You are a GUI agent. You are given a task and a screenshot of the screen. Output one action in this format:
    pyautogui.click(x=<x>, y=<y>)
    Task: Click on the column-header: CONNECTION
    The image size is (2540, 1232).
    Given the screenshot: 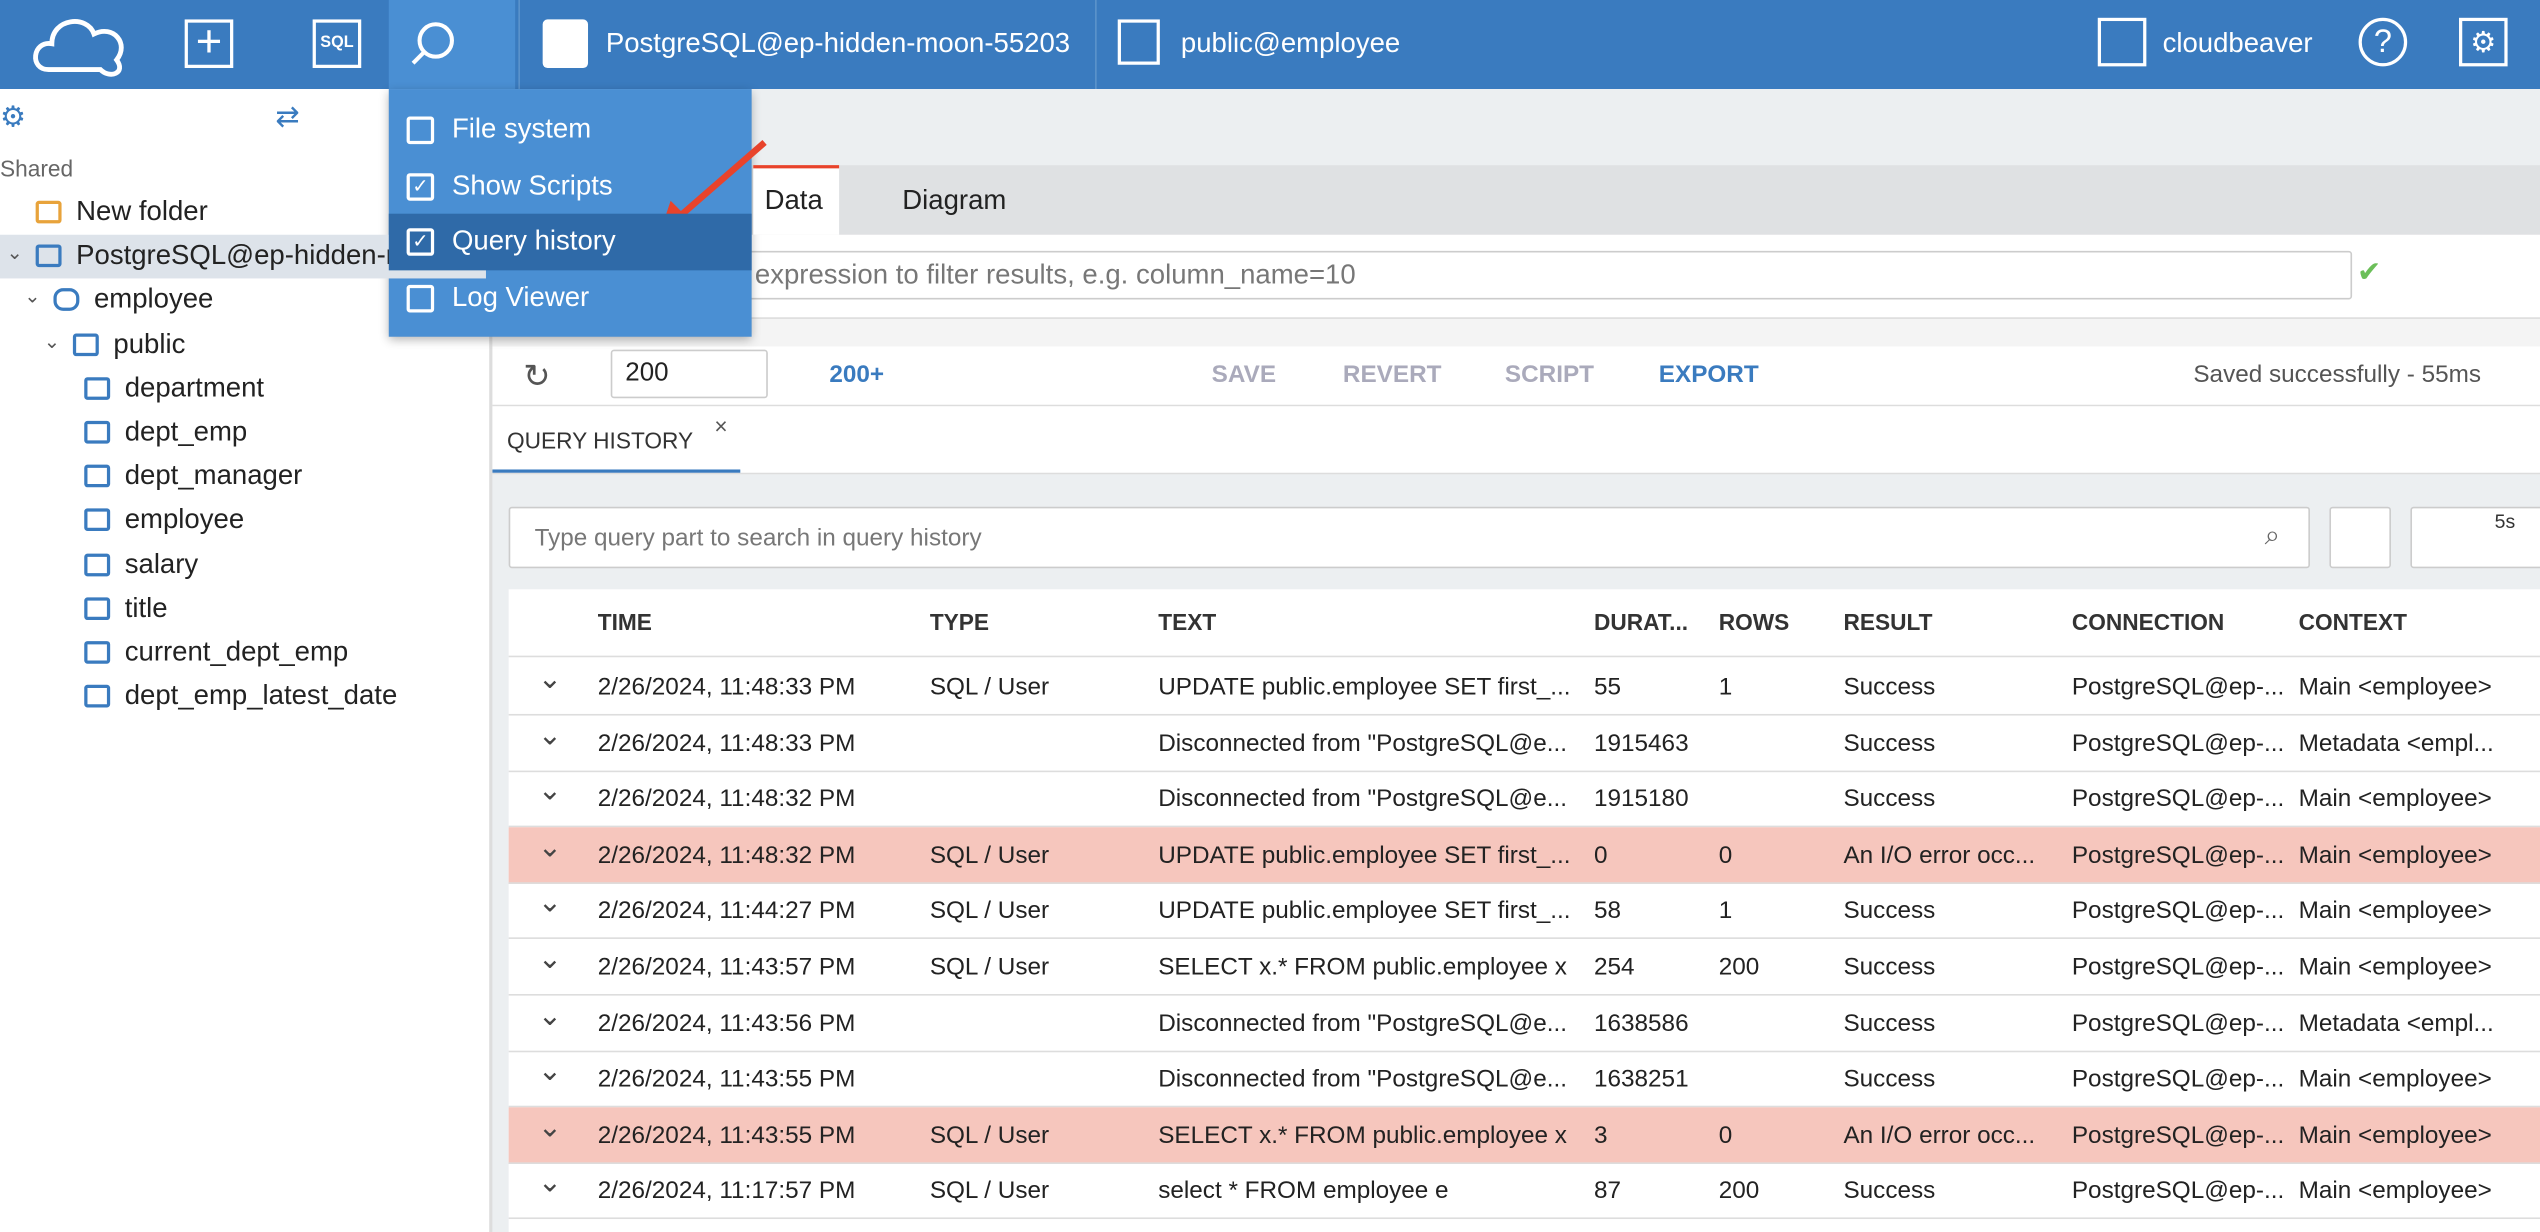 What is the action you would take?
    pyautogui.click(x=2148, y=621)
    